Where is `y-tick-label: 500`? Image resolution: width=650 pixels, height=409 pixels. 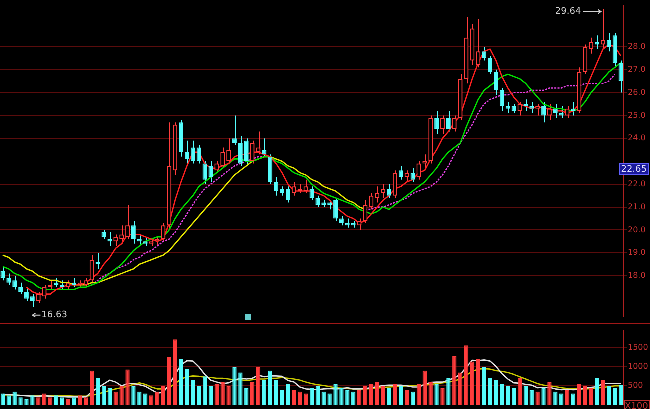 y-tick-label: 500 is located at coordinates (636, 385).